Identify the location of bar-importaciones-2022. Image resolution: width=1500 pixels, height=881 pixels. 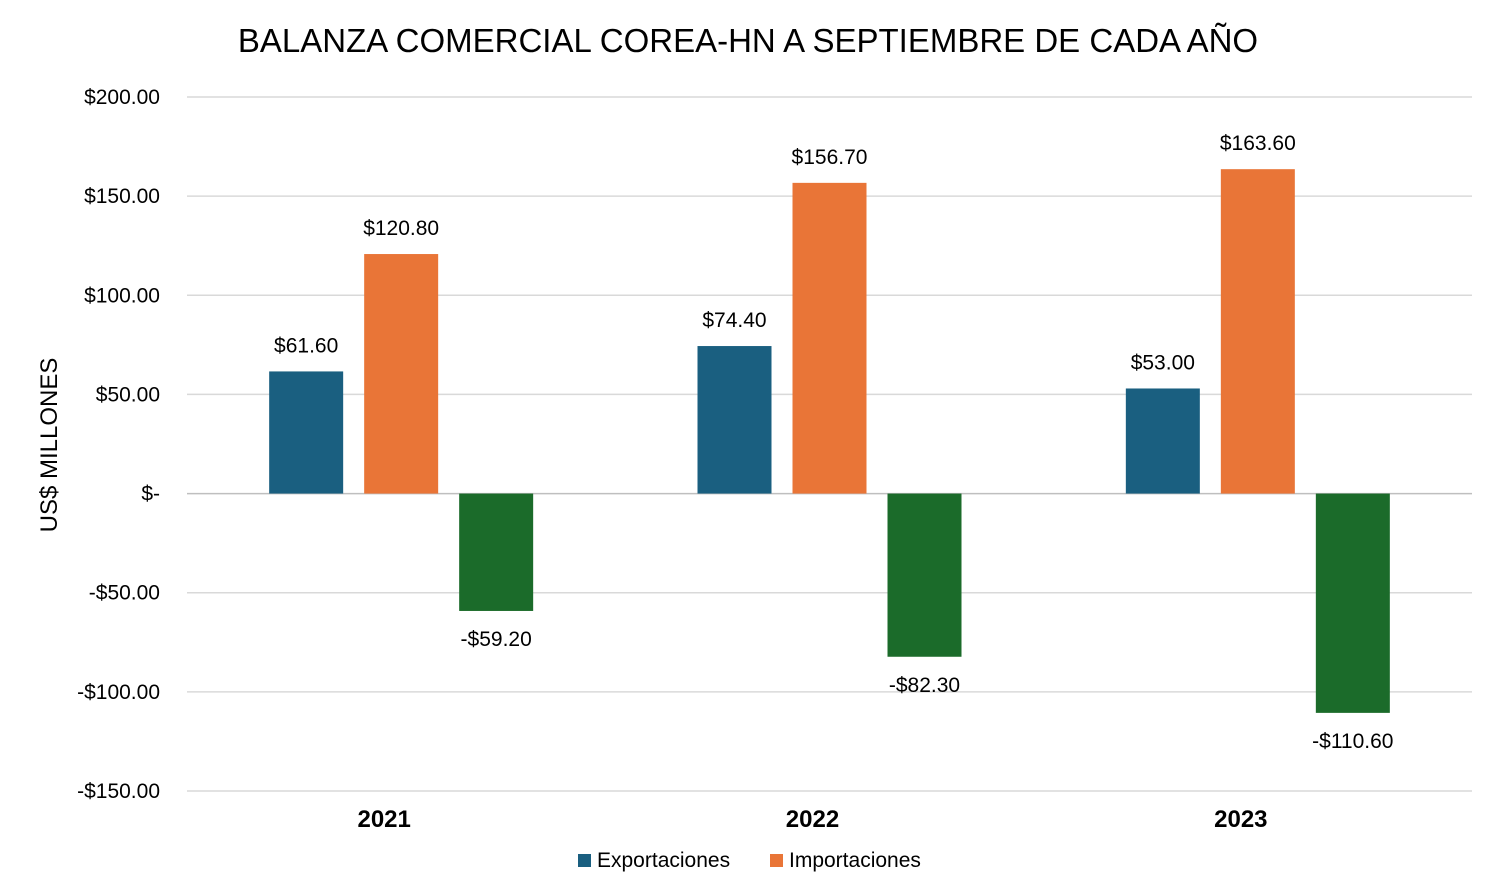
(829, 338).